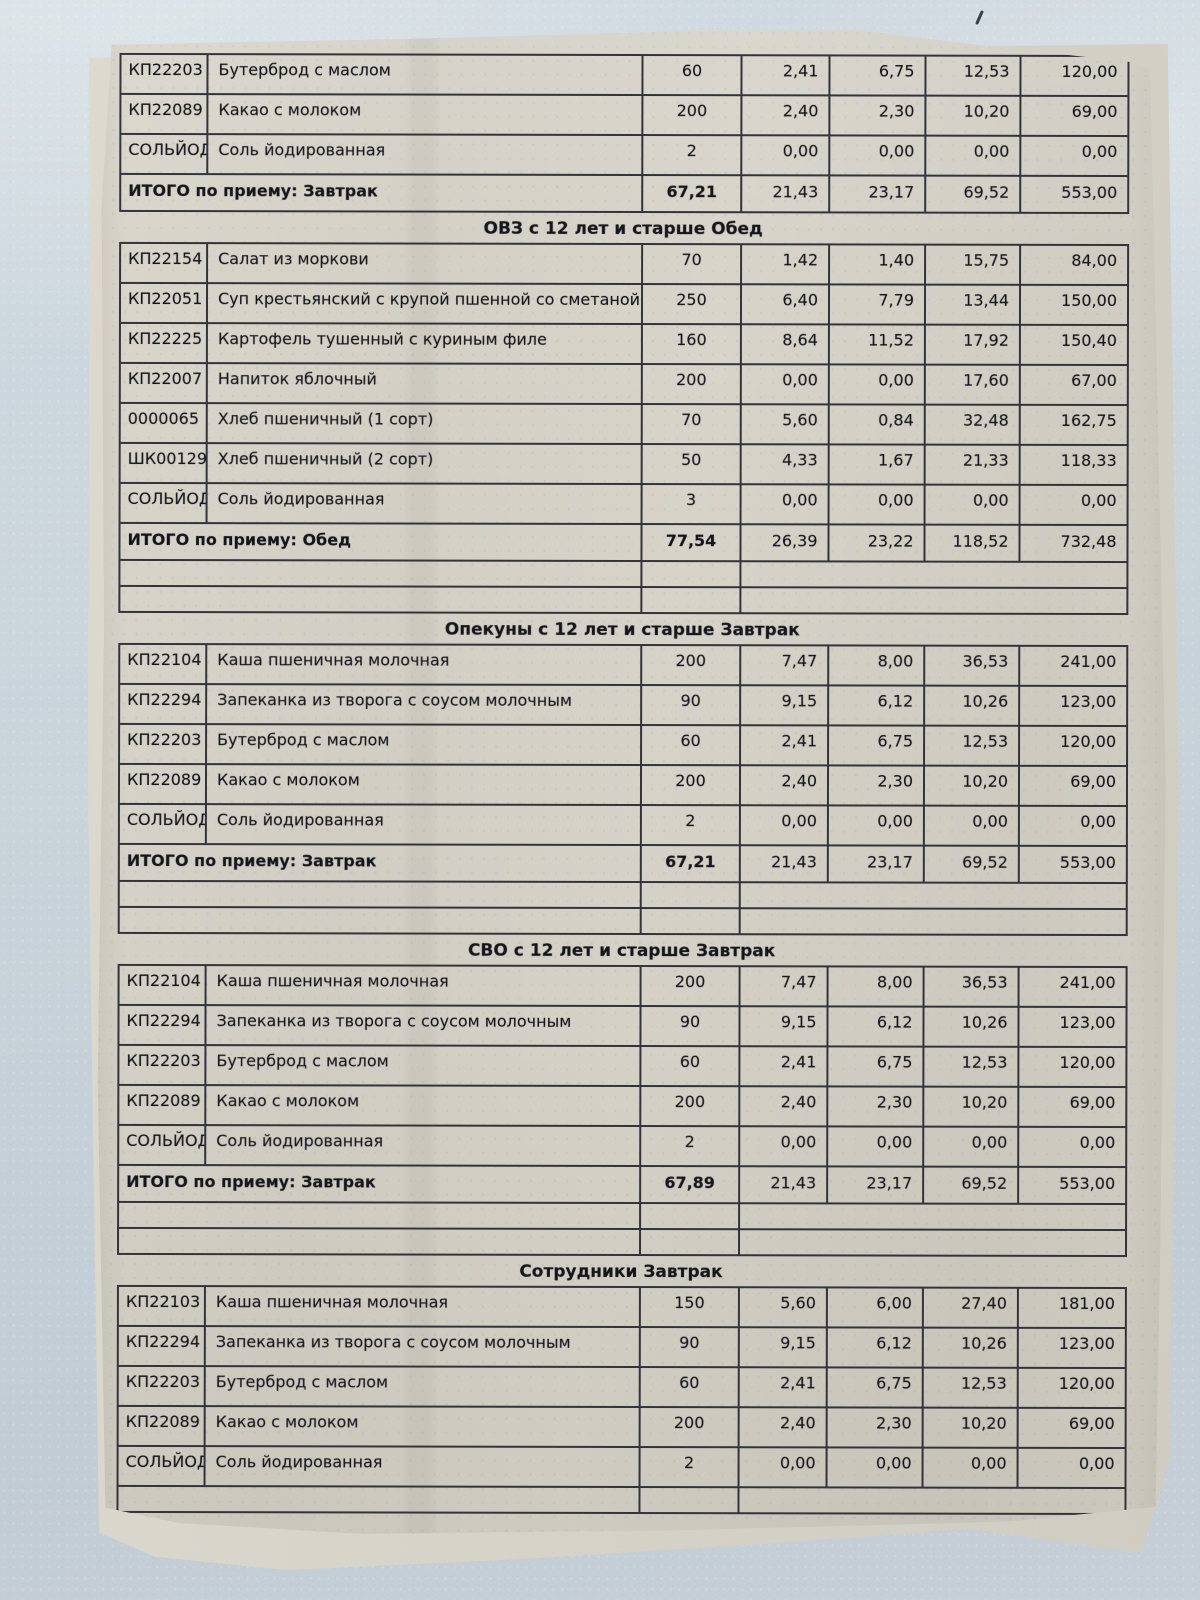  What do you see at coordinates (424, 383) in the screenshot?
I see `row-name-cell: Напиток яблочный` at bounding box center [424, 383].